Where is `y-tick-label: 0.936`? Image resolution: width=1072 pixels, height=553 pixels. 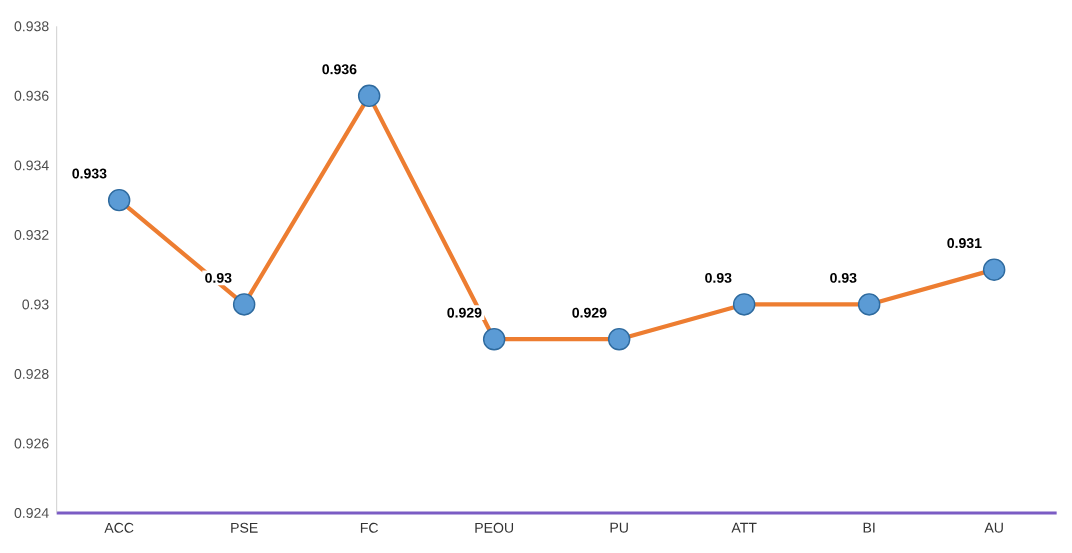
y-tick-label: 0.936 is located at coordinates (31, 95).